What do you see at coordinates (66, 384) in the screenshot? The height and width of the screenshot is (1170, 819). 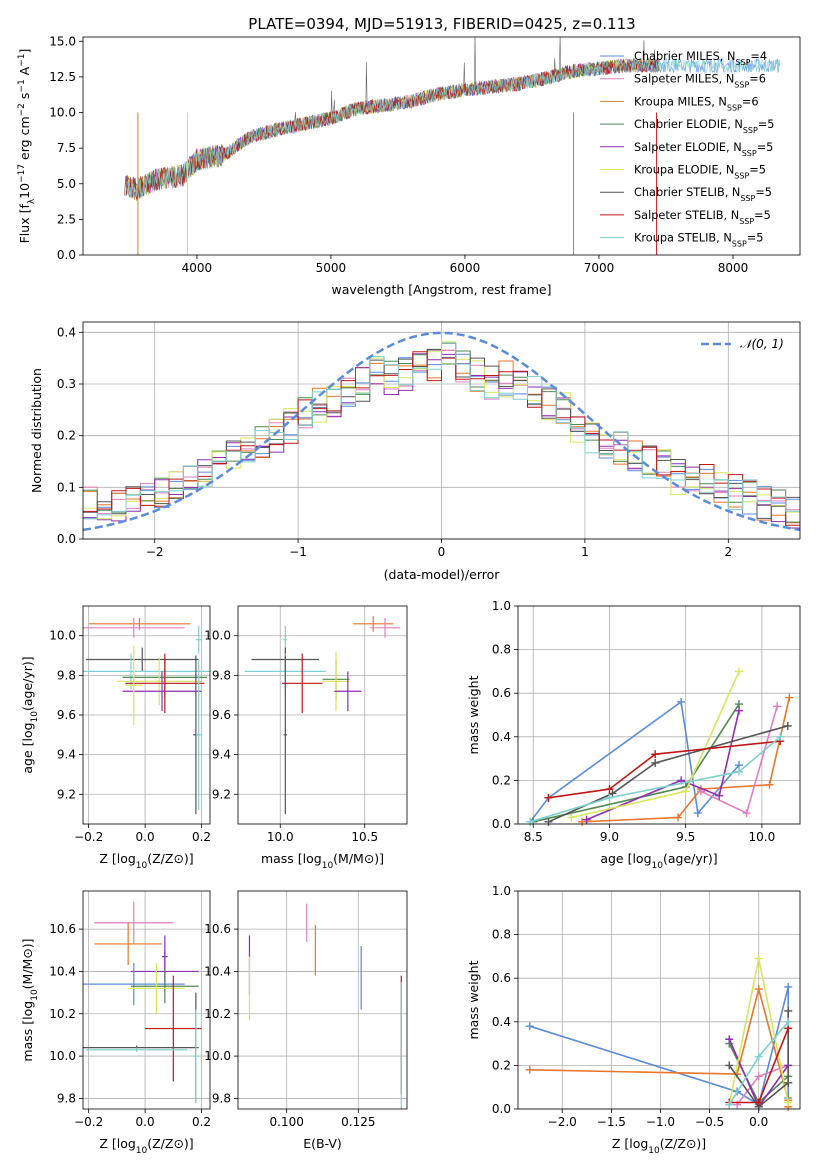 I see `y-tick-label: 0.3` at bounding box center [66, 384].